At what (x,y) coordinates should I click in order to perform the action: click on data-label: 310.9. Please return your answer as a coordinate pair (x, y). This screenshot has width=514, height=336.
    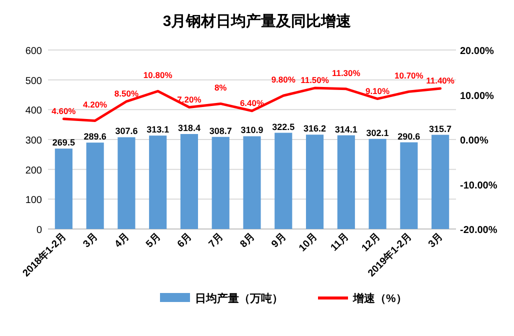
    Looking at the image, I should click on (252, 130).